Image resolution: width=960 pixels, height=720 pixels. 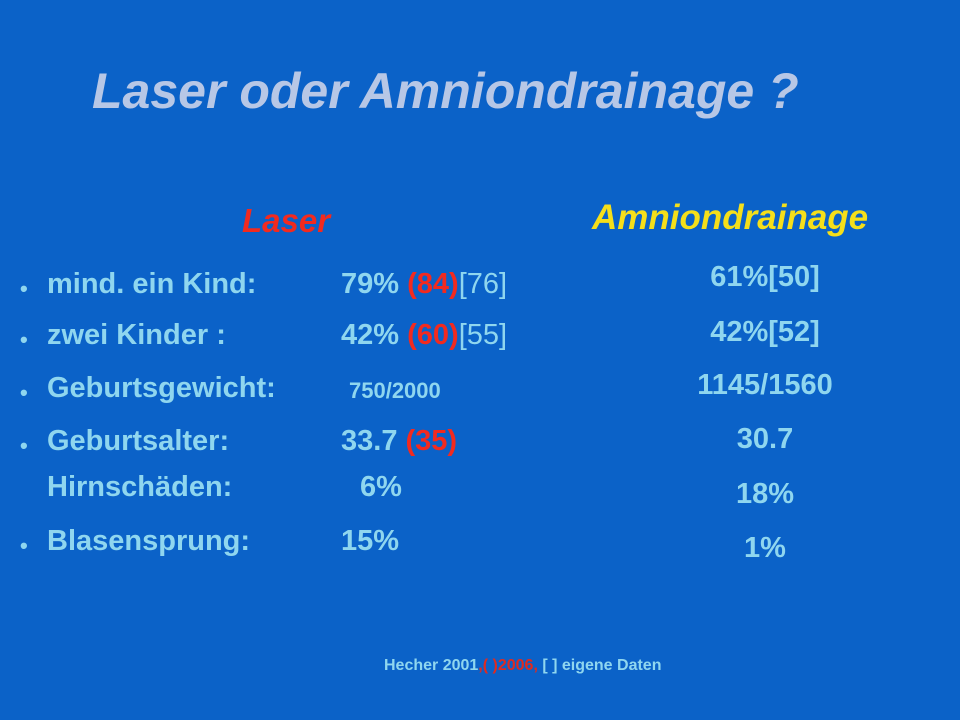 What do you see at coordinates (370, 541) in the screenshot?
I see `row-value: 15%` at bounding box center [370, 541].